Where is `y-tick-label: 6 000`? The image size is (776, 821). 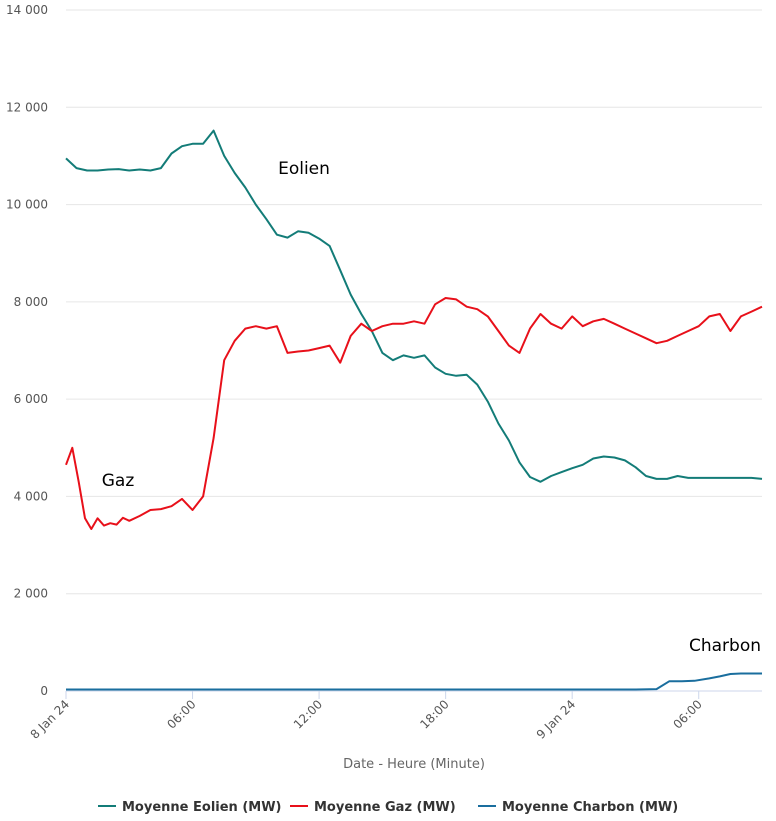 y-tick-label: 6 000 is located at coordinates (31, 399).